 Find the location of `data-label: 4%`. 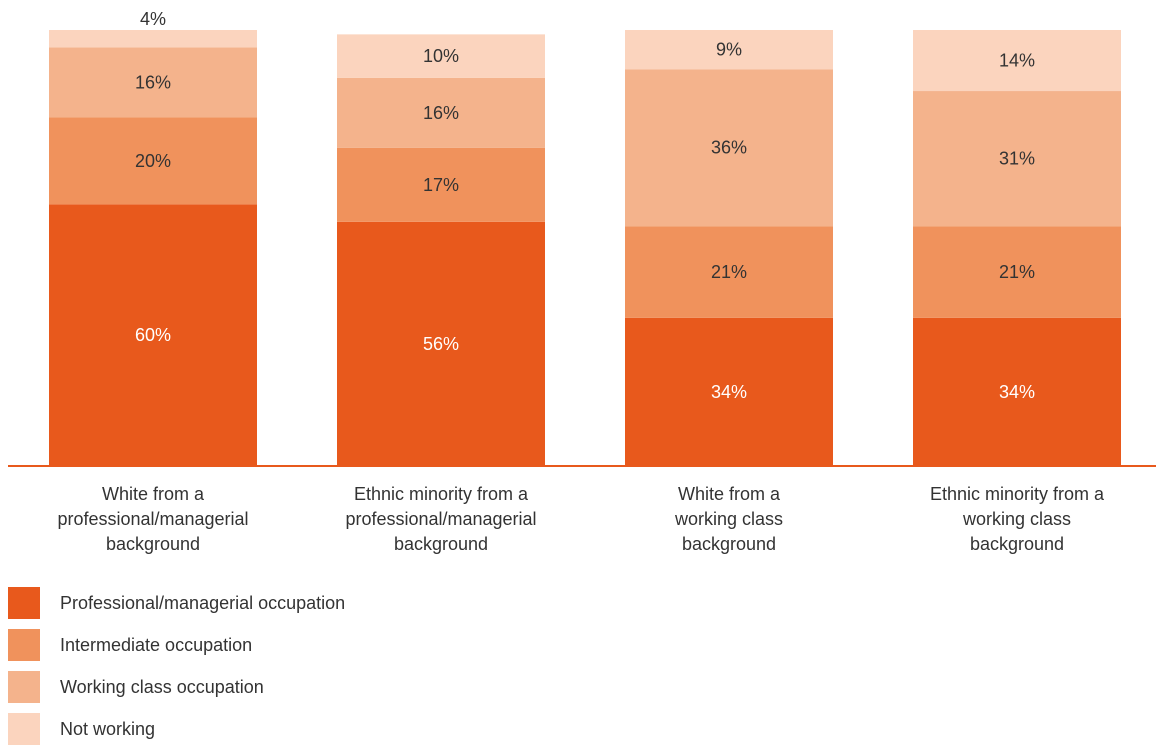

data-label: 4% is located at coordinates (153, 19).